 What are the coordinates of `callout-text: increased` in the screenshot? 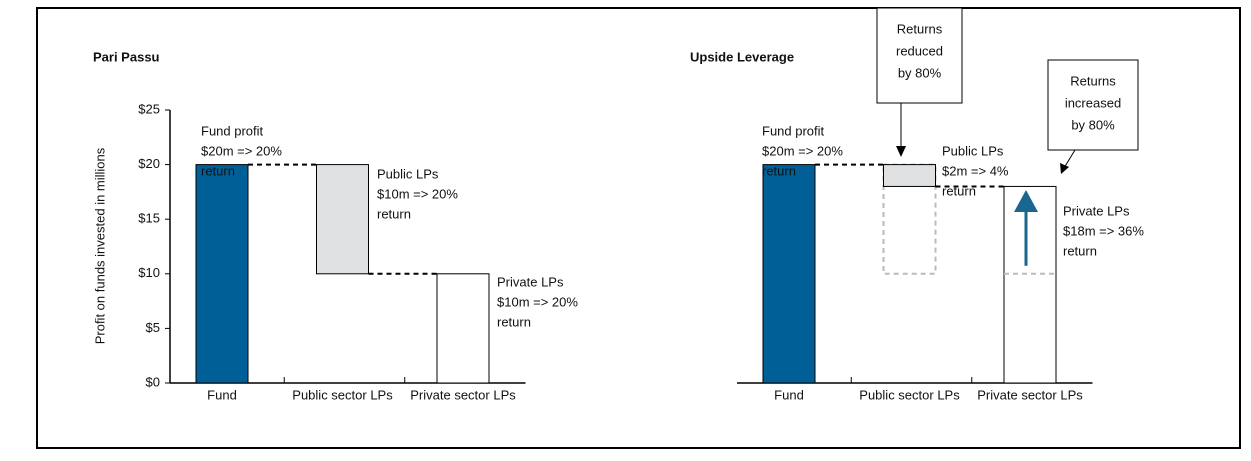 It's located at (1093, 102).